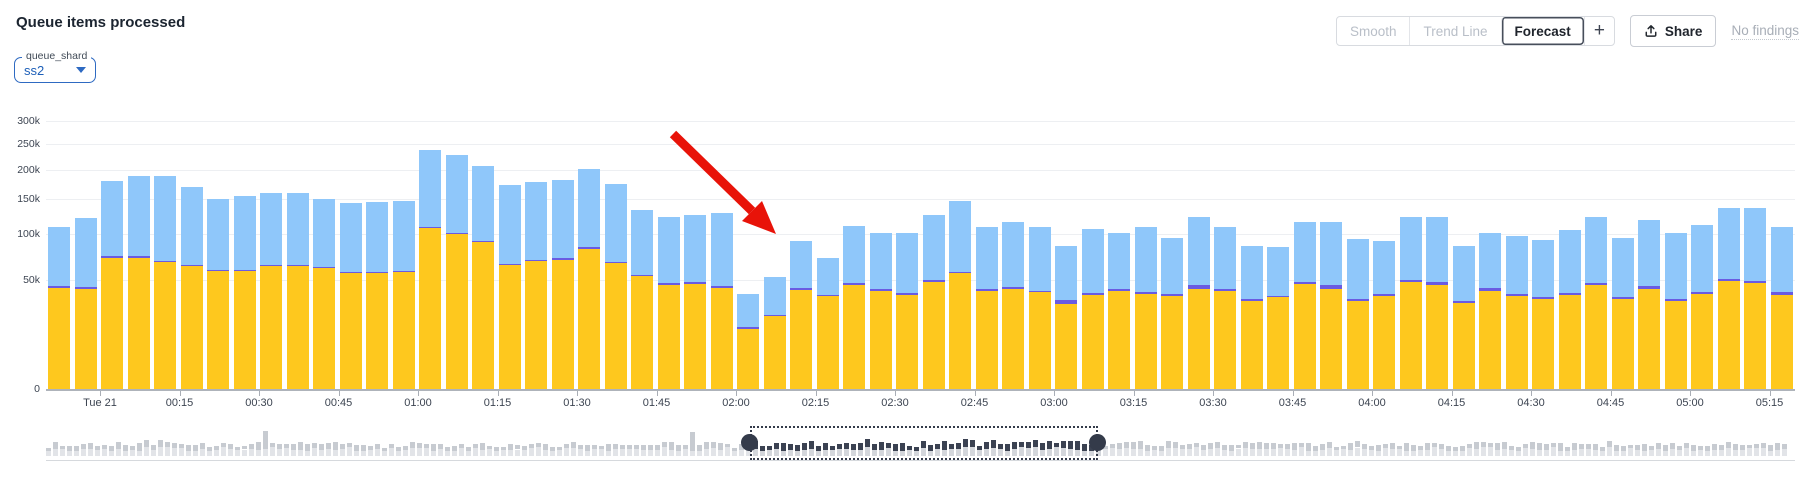 Image resolution: width=1817 pixels, height=488 pixels. I want to click on queue-shard-dropdown: queue_shard ss2, so click(55, 66).